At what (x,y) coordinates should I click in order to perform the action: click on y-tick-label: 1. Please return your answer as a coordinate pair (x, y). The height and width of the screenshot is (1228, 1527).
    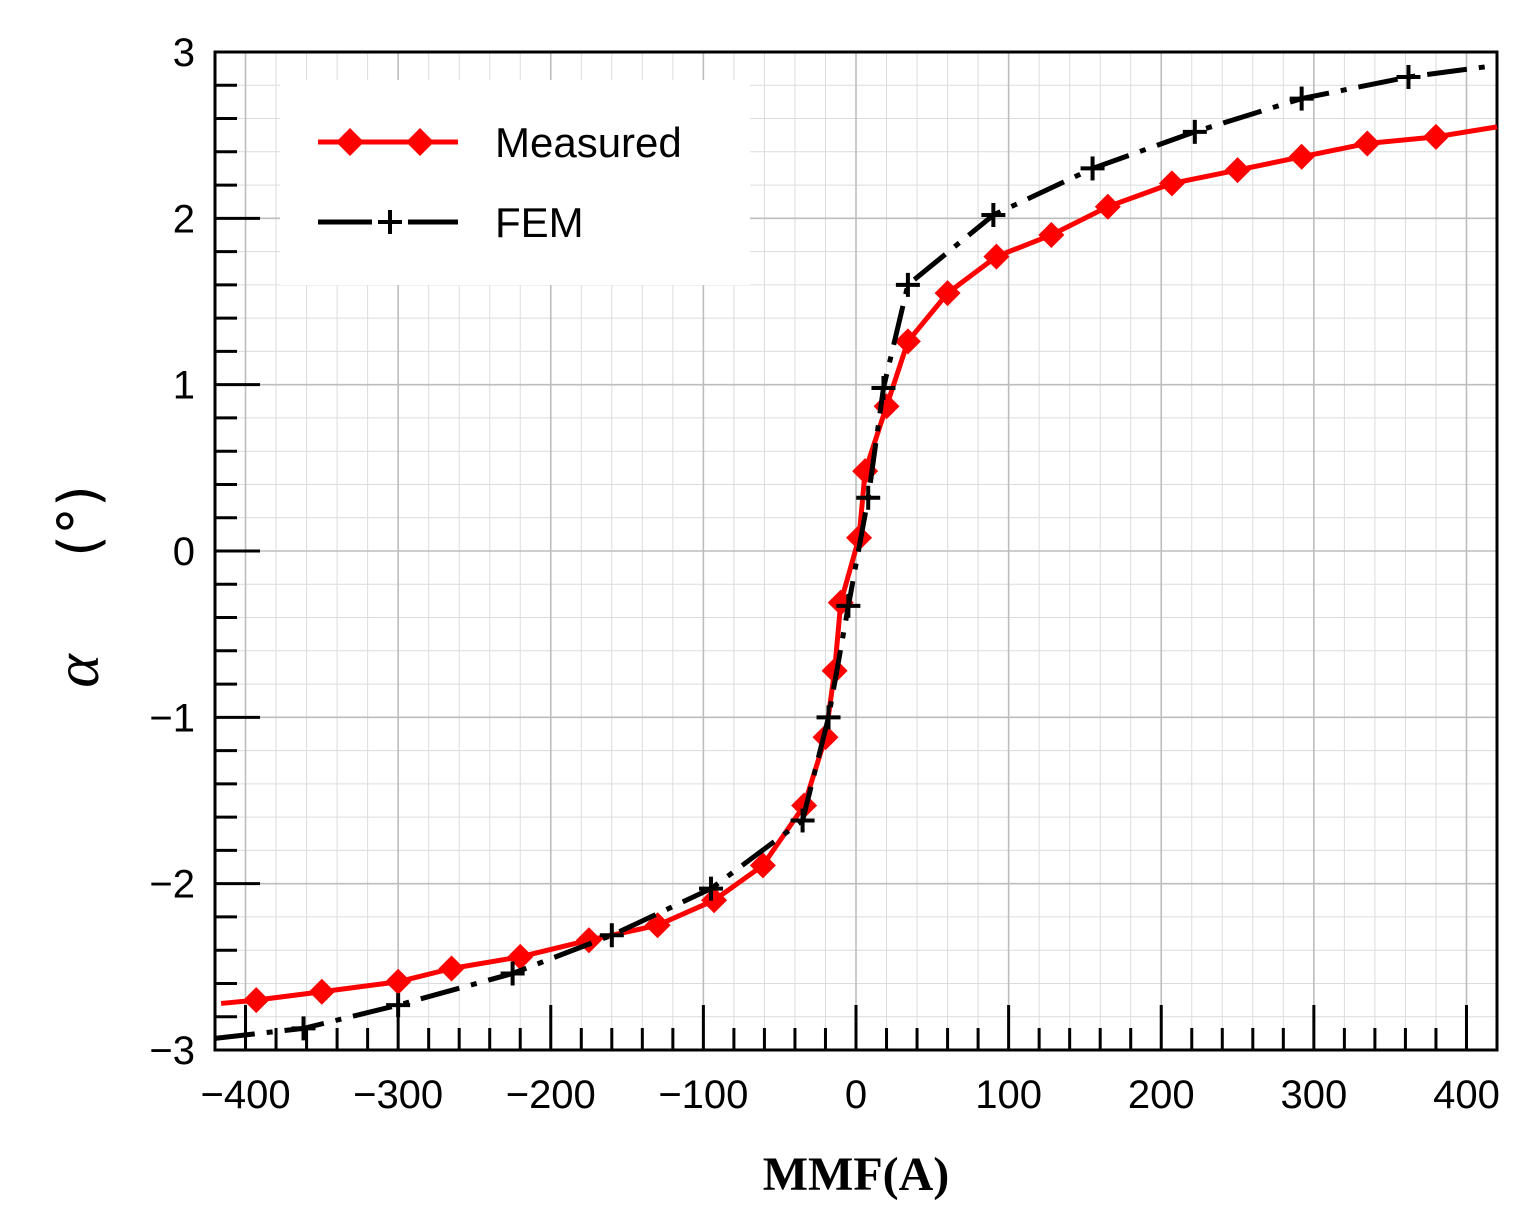
    Looking at the image, I should click on (184, 386).